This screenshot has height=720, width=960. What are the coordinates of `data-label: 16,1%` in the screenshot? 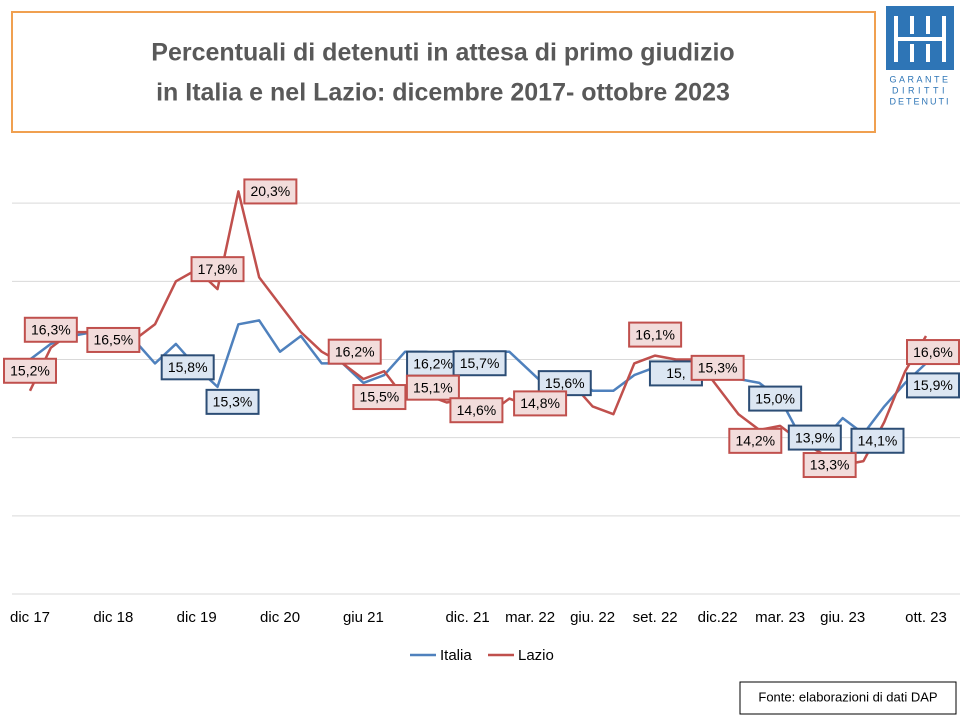 It's located at (655, 334).